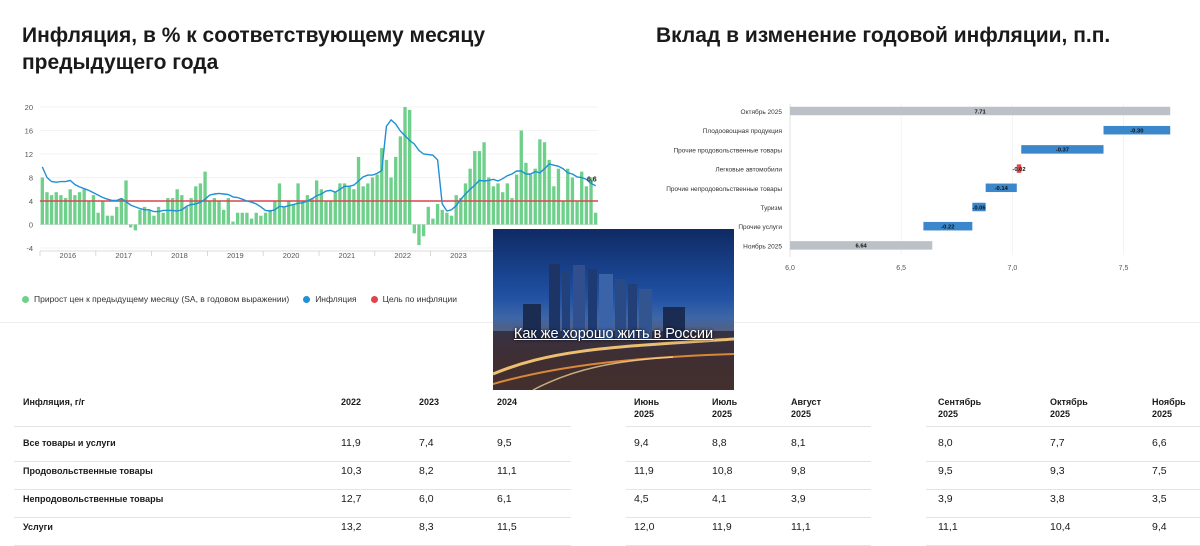 This screenshot has height=546, width=1200. What do you see at coordinates (644, 527) in the screenshot?
I see `table-cell: 12,0` at bounding box center [644, 527].